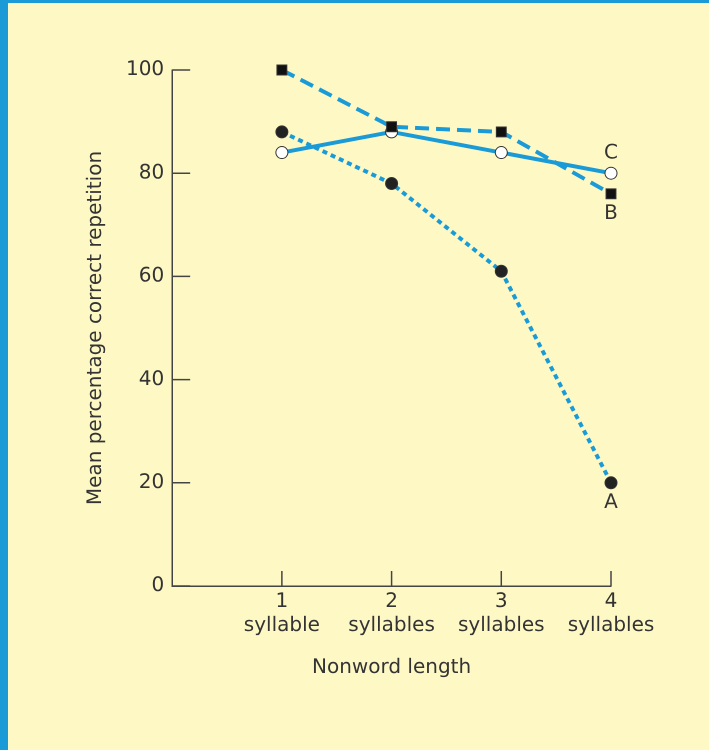  Describe the element at coordinates (151, 274) in the screenshot. I see `y-tick-label: 60` at that location.